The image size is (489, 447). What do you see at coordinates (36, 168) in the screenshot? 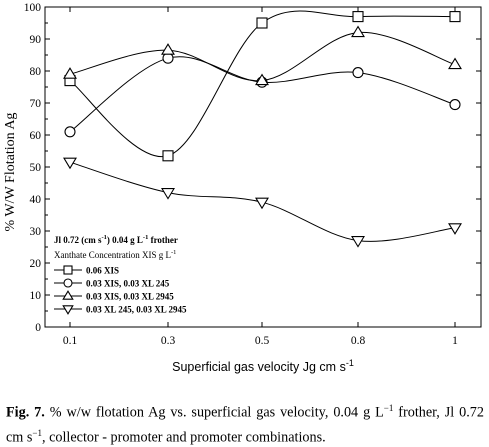
I see `y-tick-label: 50` at bounding box center [36, 168].